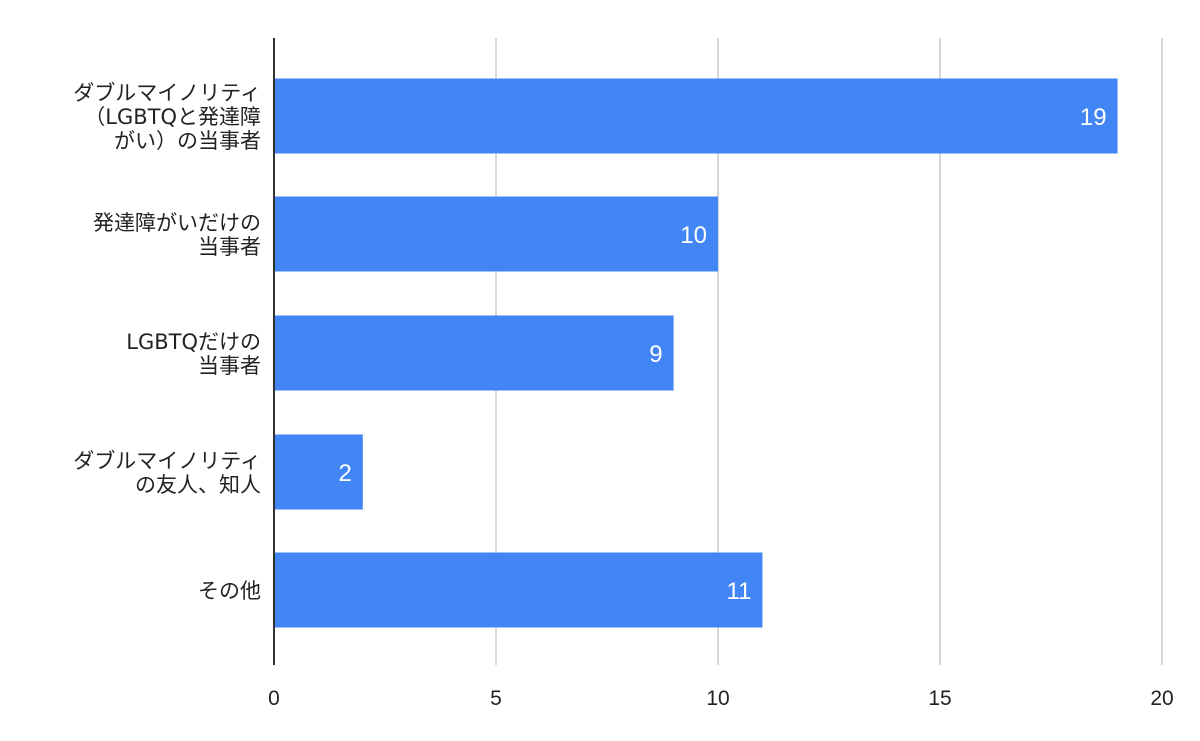  I want to click on x-tick-label: 0, so click(274, 698).